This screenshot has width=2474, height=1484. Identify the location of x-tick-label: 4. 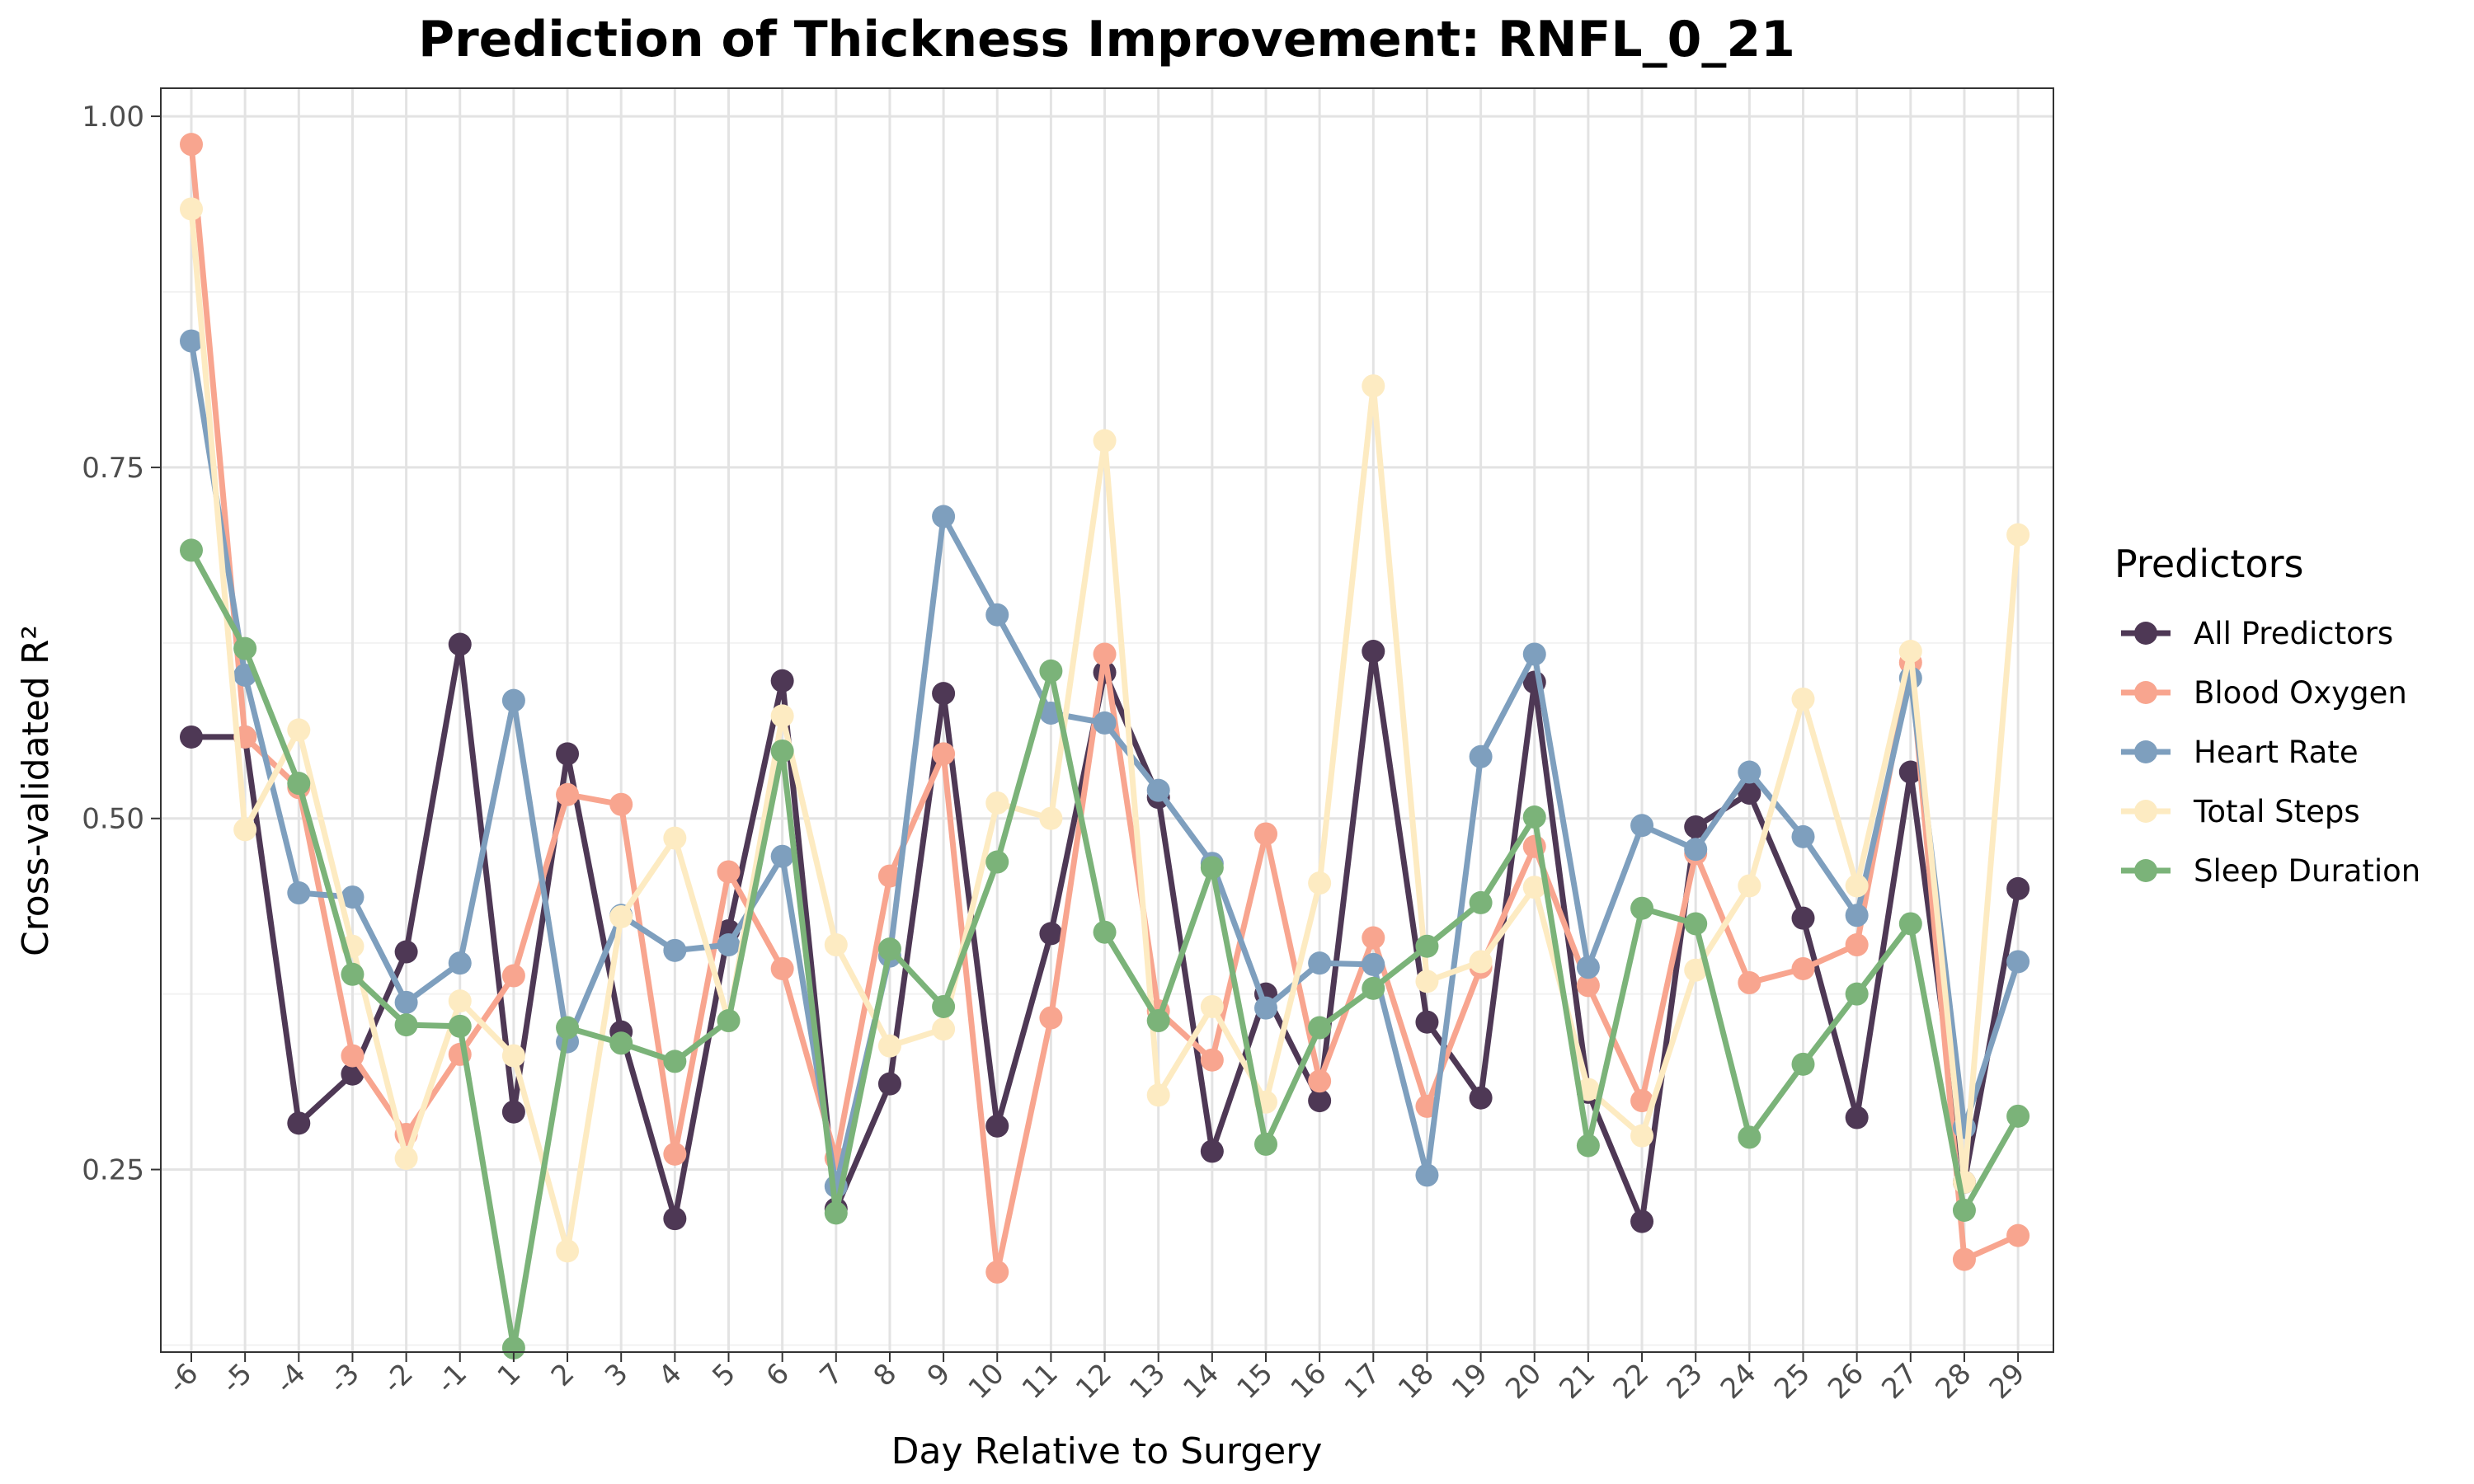
(670, 1375).